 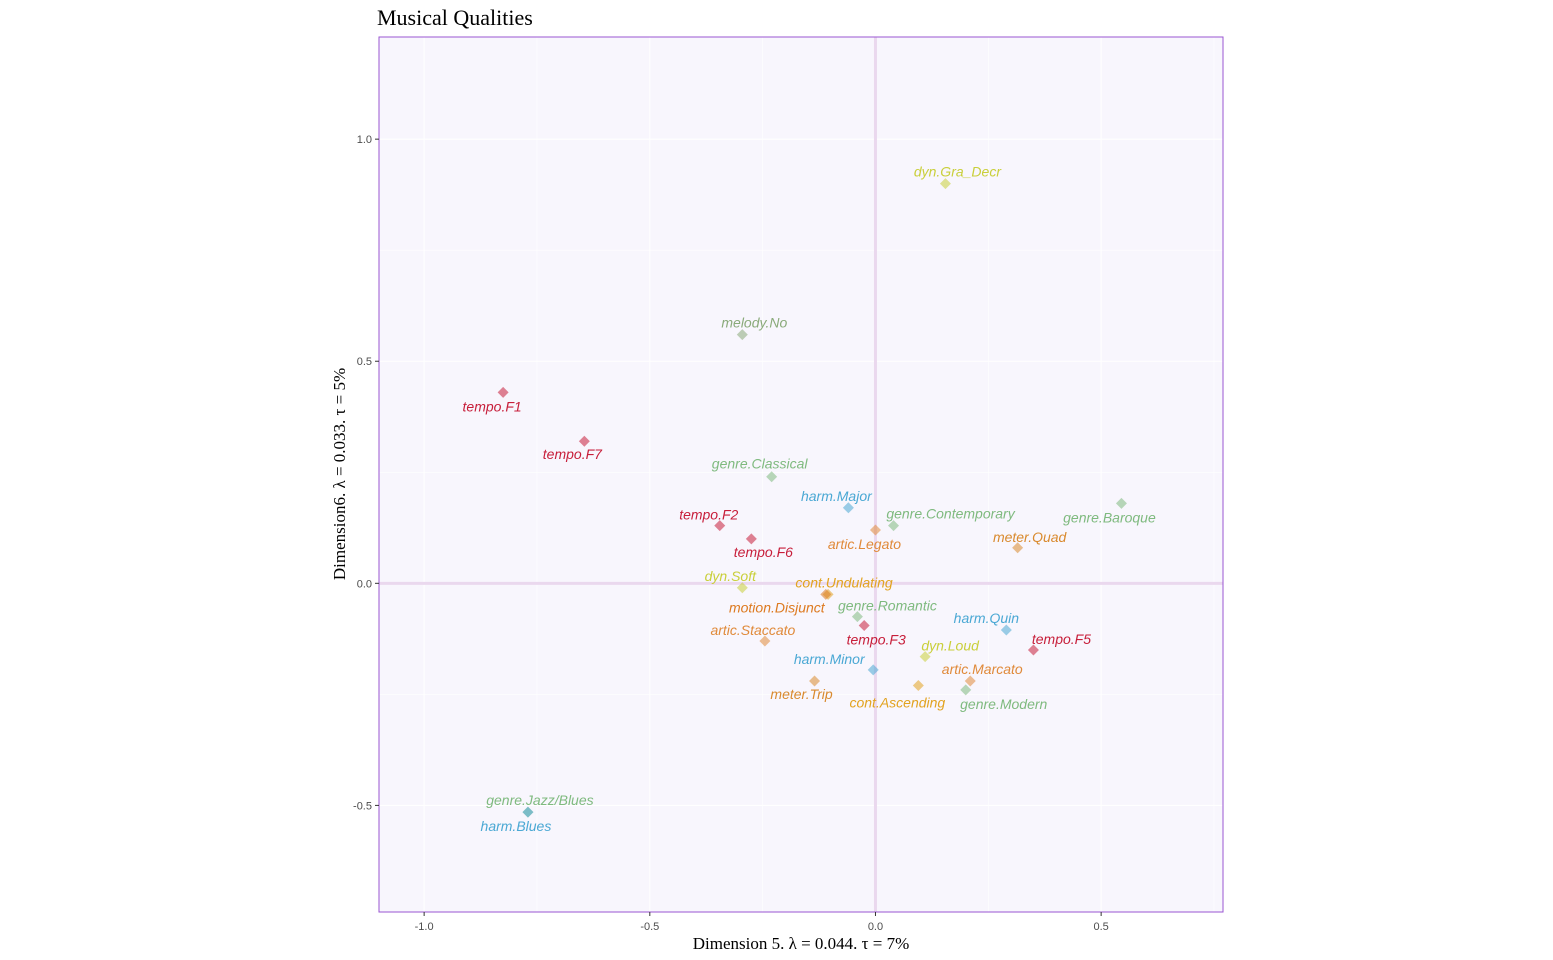 I want to click on point-label: artic.Marcato, so click(x=982, y=669).